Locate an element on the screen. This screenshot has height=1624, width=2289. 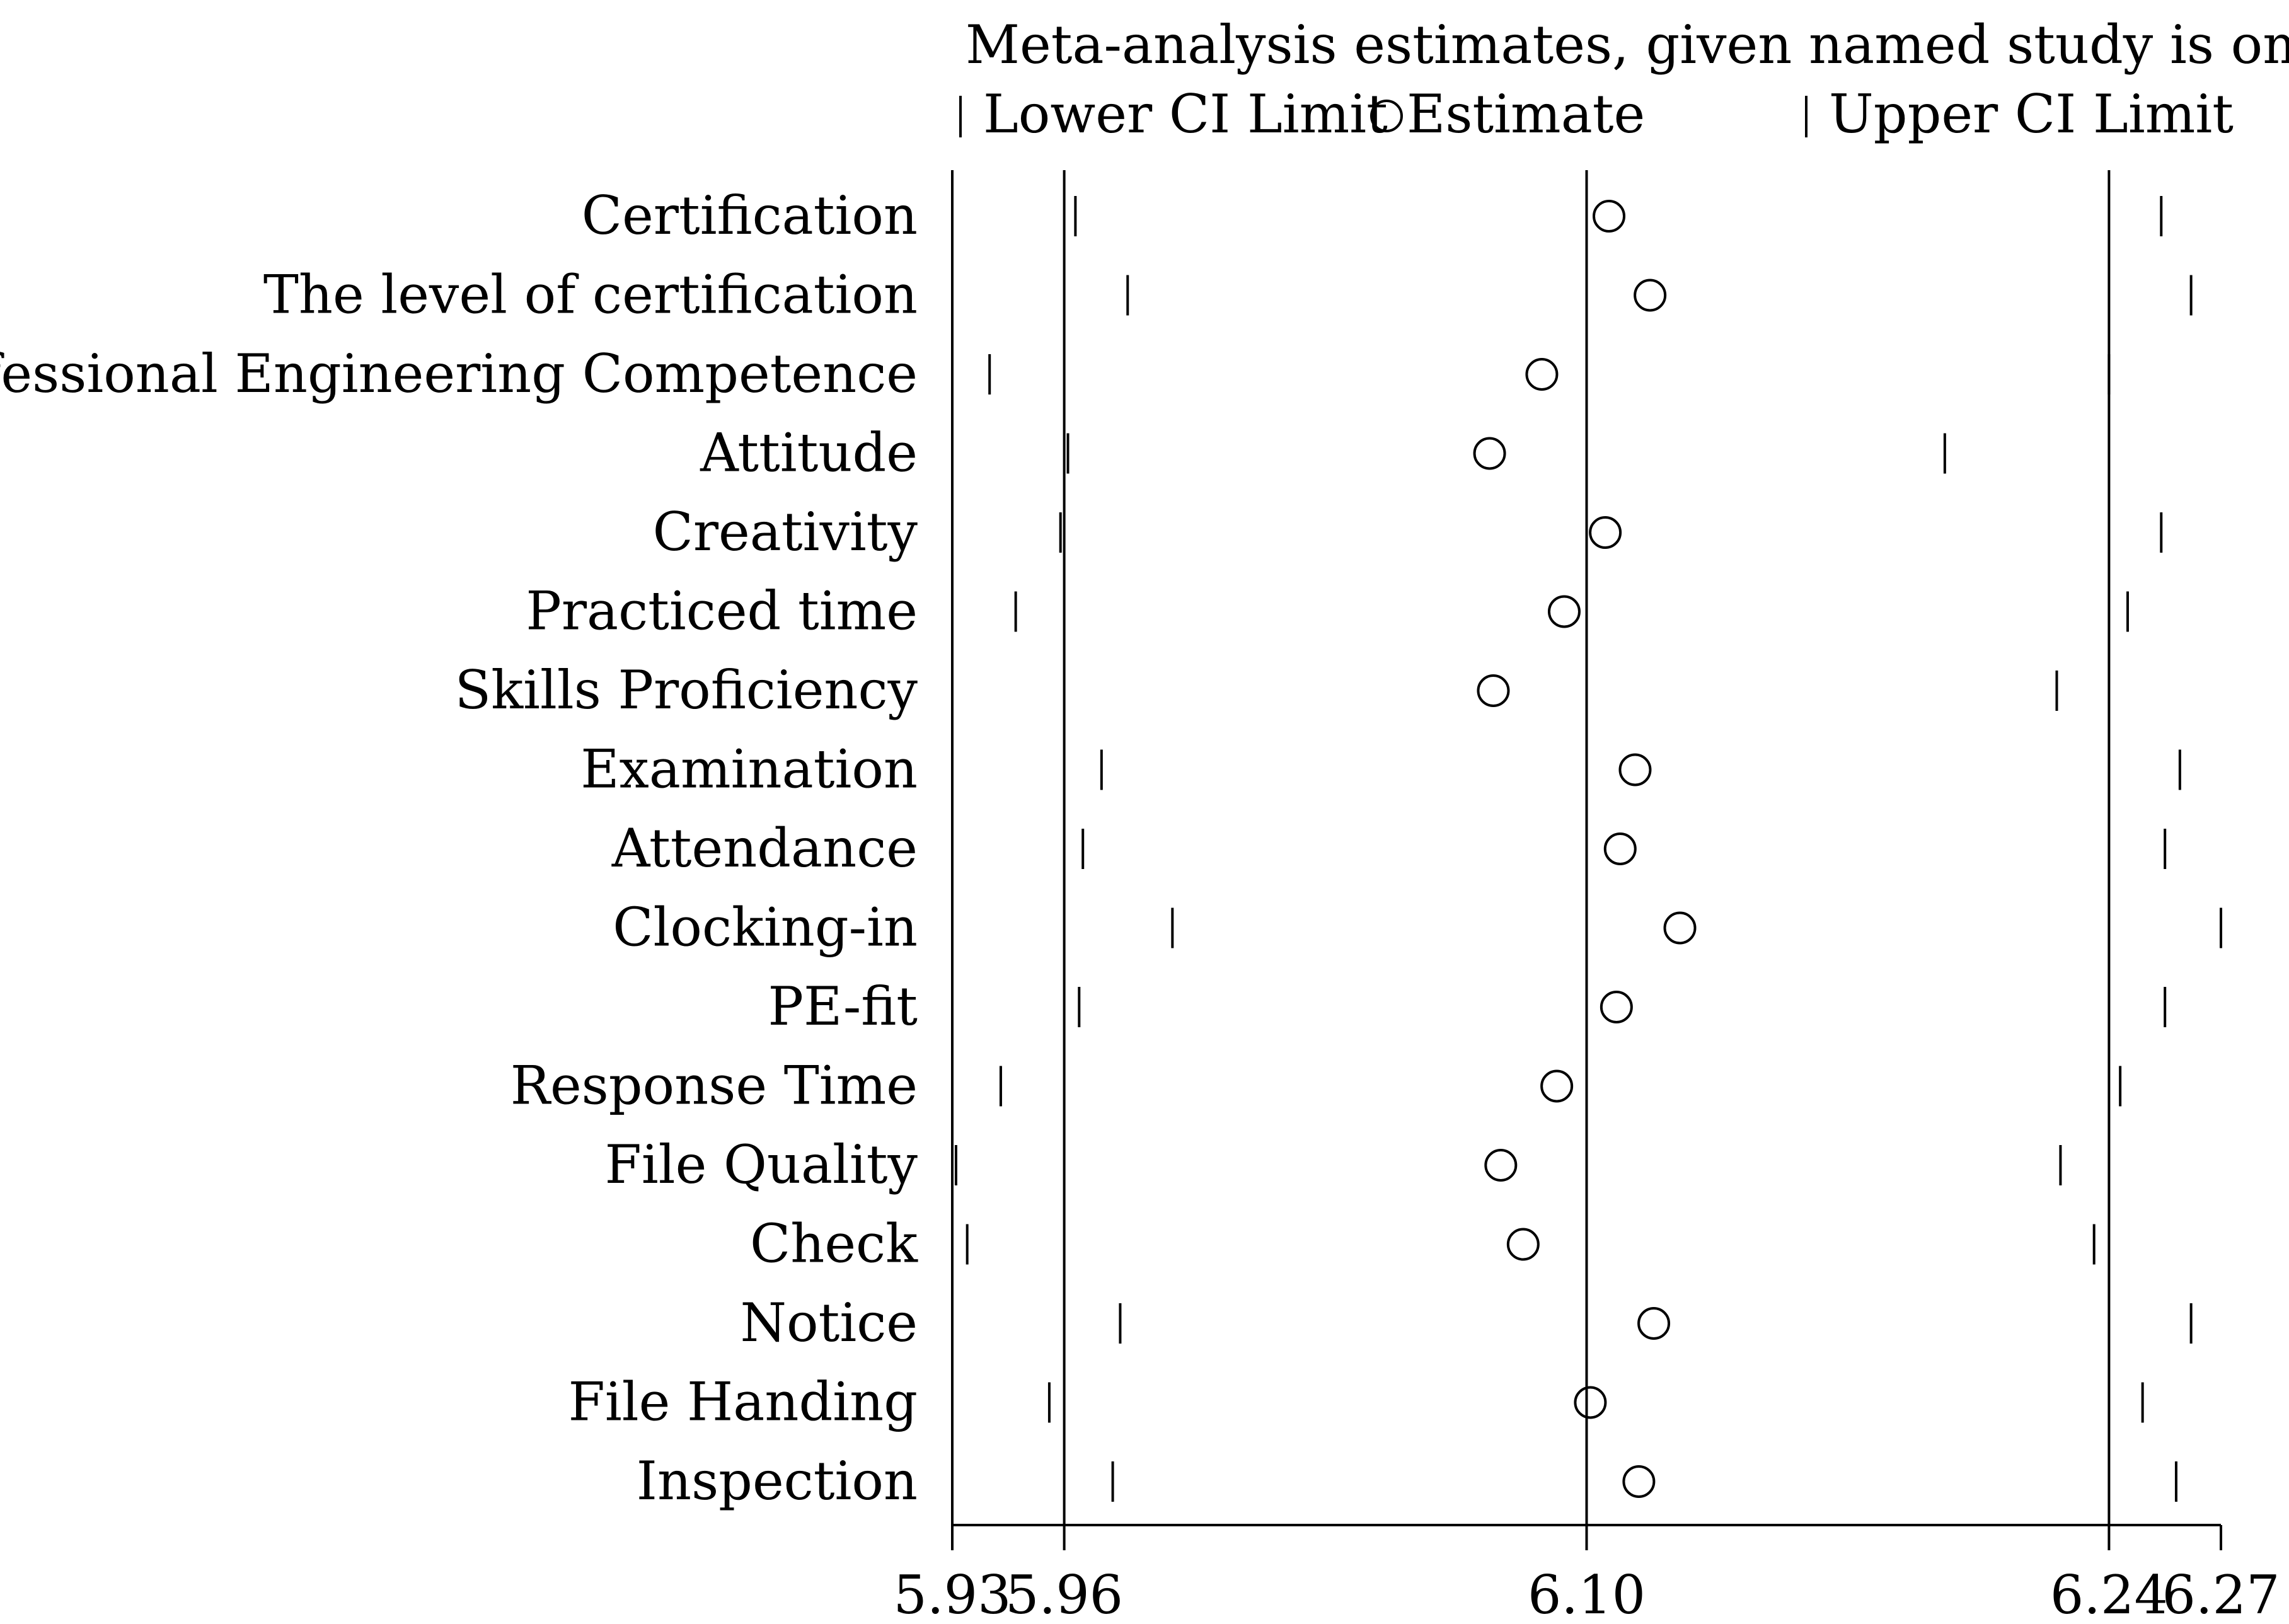
study-label: Clocking-in is located at coordinates (765, 928).